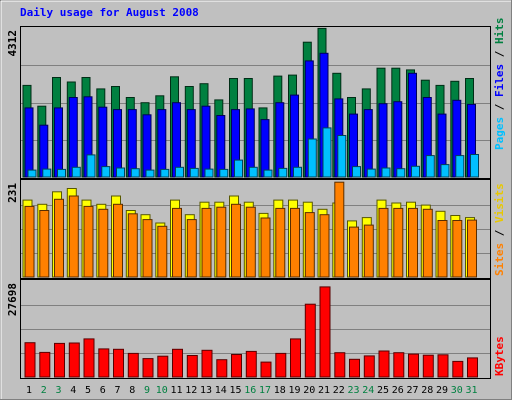 The image size is (512, 400). Describe the element at coordinates (471, 390) in the screenshot. I see `x-tick-label: 31` at that location.